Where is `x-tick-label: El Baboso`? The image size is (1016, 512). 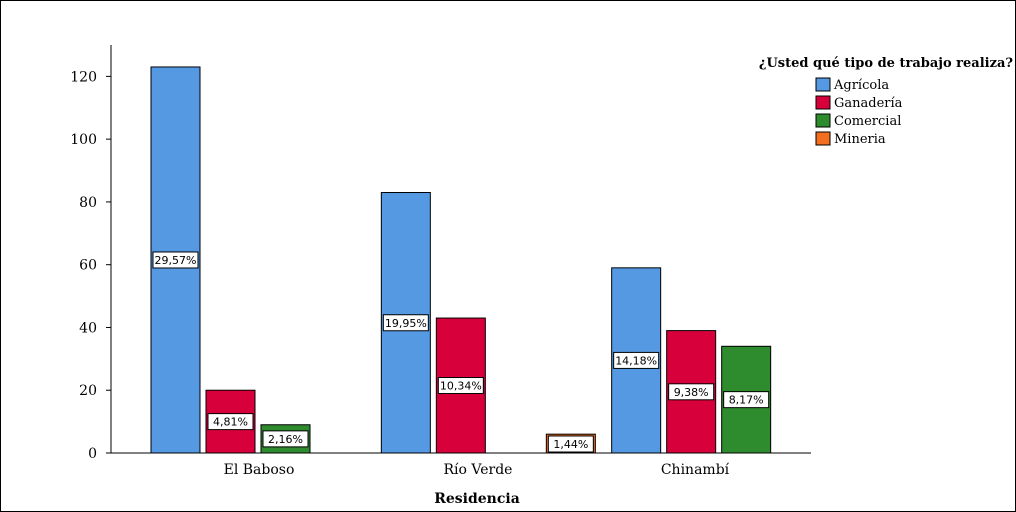
x-tick-label: El Baboso is located at coordinates (259, 470).